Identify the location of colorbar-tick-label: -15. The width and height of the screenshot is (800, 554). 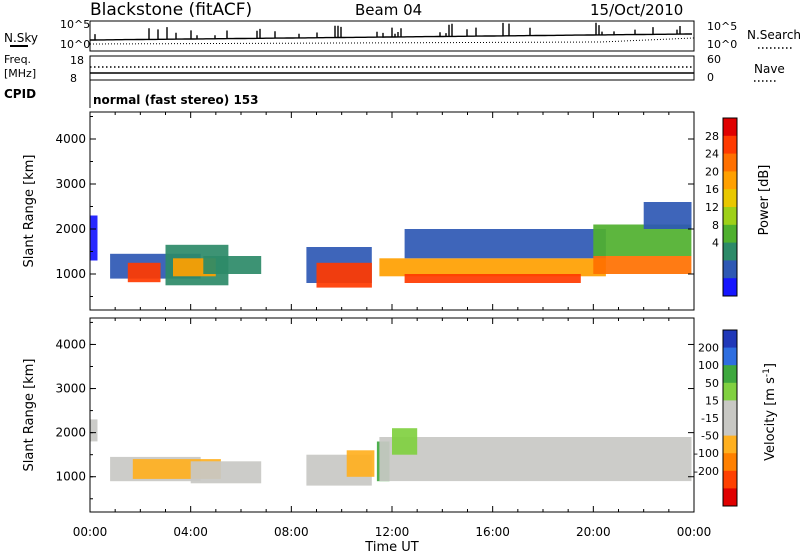
(710, 418).